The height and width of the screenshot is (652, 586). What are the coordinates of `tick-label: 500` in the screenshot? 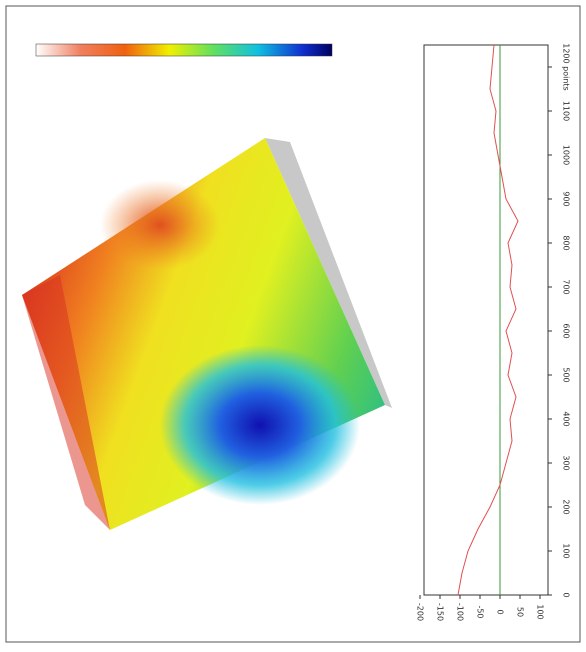 It's located at (566, 374).